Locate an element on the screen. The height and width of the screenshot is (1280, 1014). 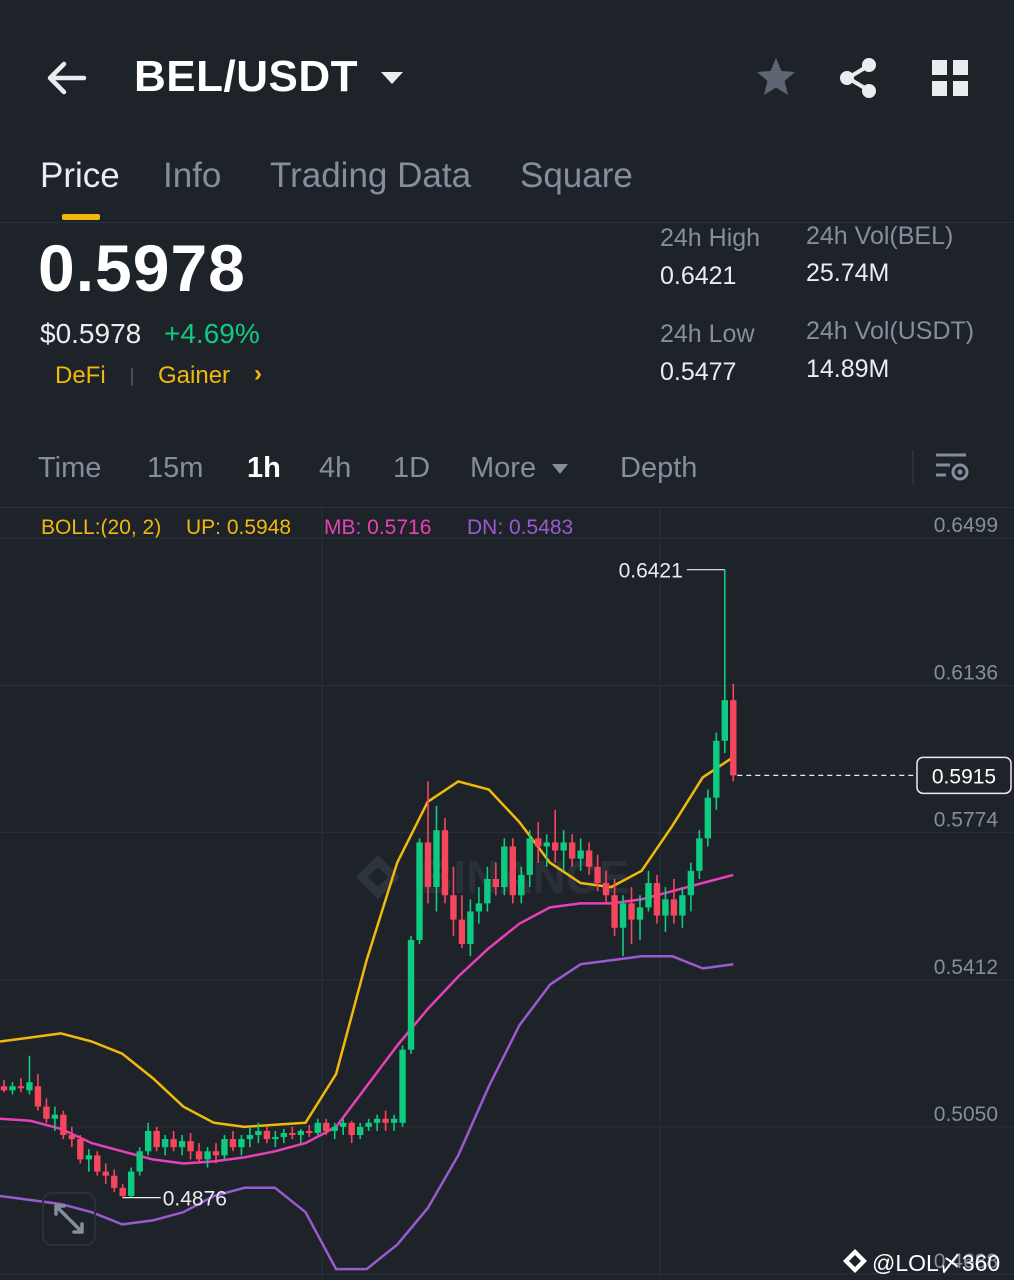
current-price-label: 0.5915 is located at coordinates (964, 776).